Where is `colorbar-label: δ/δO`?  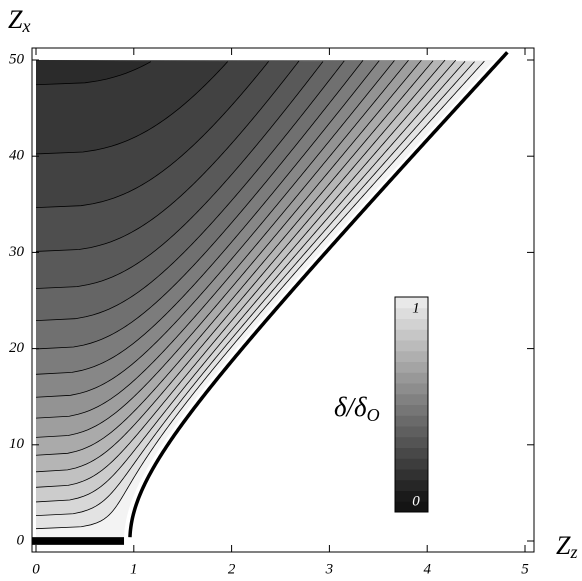
colorbar-label: δ/δO is located at coordinates (357, 408).